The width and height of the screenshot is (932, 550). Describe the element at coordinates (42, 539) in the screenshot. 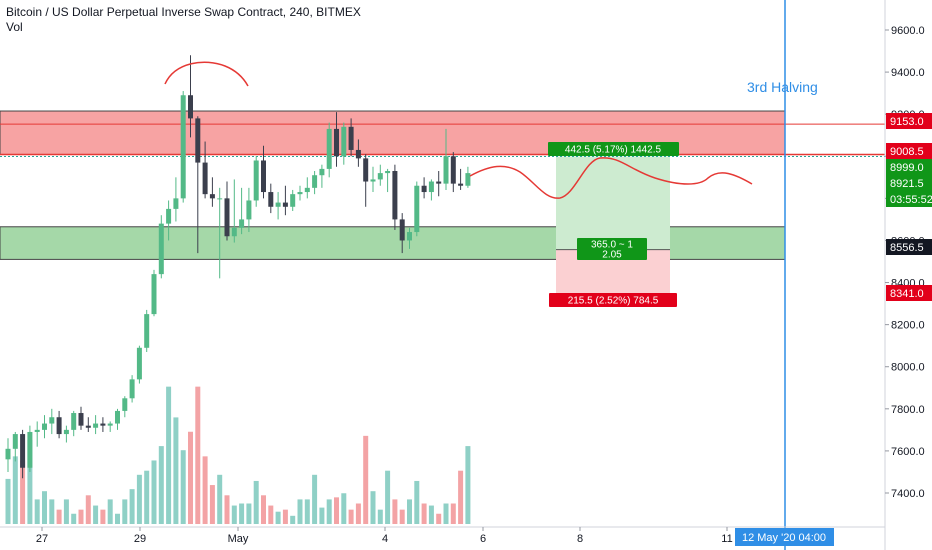

I see `svg-text: 27` at that location.